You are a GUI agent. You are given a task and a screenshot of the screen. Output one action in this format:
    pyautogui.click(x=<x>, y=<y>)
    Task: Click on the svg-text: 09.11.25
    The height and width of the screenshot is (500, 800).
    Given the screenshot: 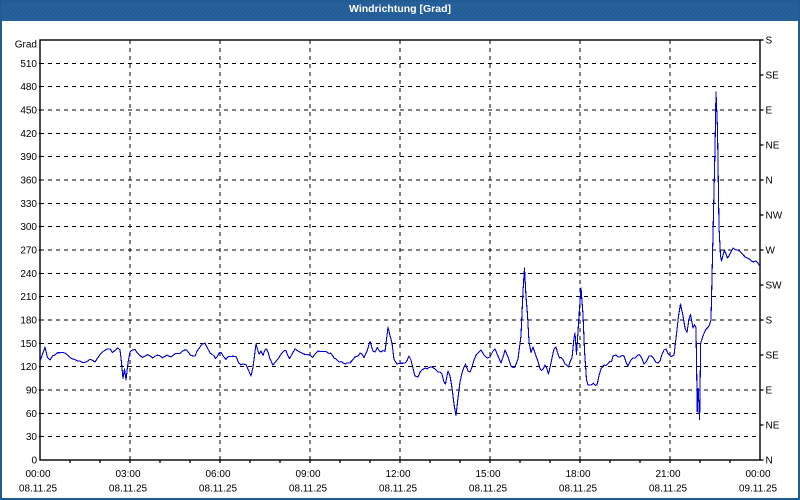 What is the action you would take?
    pyautogui.click(x=758, y=489)
    